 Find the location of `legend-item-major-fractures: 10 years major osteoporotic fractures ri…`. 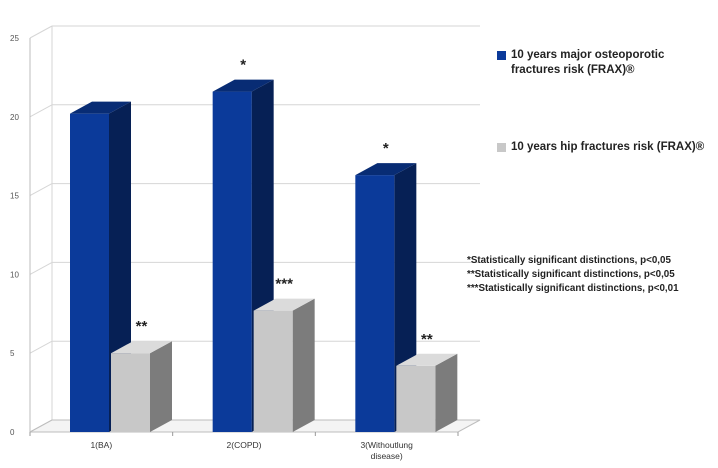

legend-item-major-fractures: 10 years major osteoporotic fractures ri… is located at coordinates (604, 63).